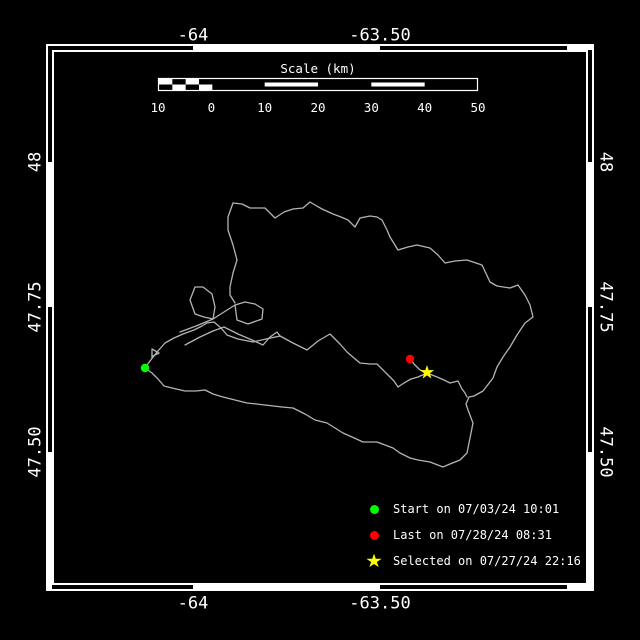  Describe the element at coordinates (47, 317) in the screenshot. I see `frame-outer-left-line` at that location.